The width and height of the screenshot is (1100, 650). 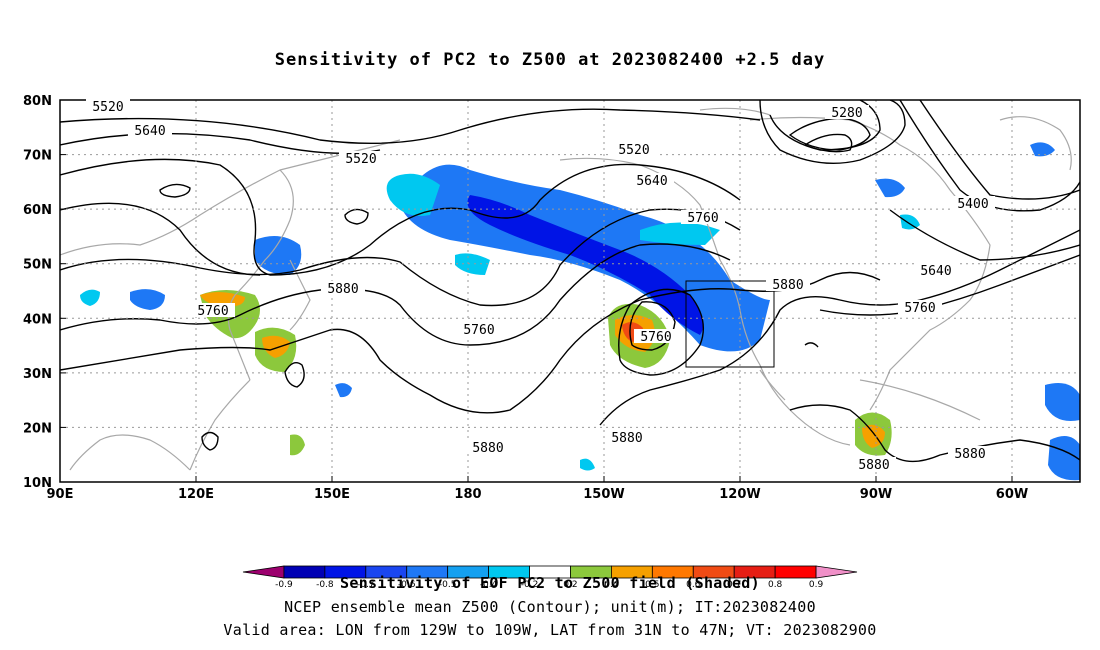 What do you see at coordinates (37, 428) in the screenshot?
I see `lat-label: 20N` at bounding box center [37, 428].